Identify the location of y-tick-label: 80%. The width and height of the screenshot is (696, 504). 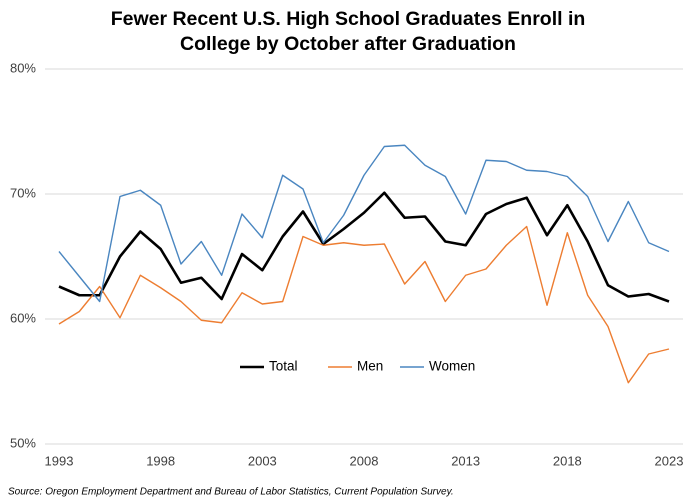
(23, 67).